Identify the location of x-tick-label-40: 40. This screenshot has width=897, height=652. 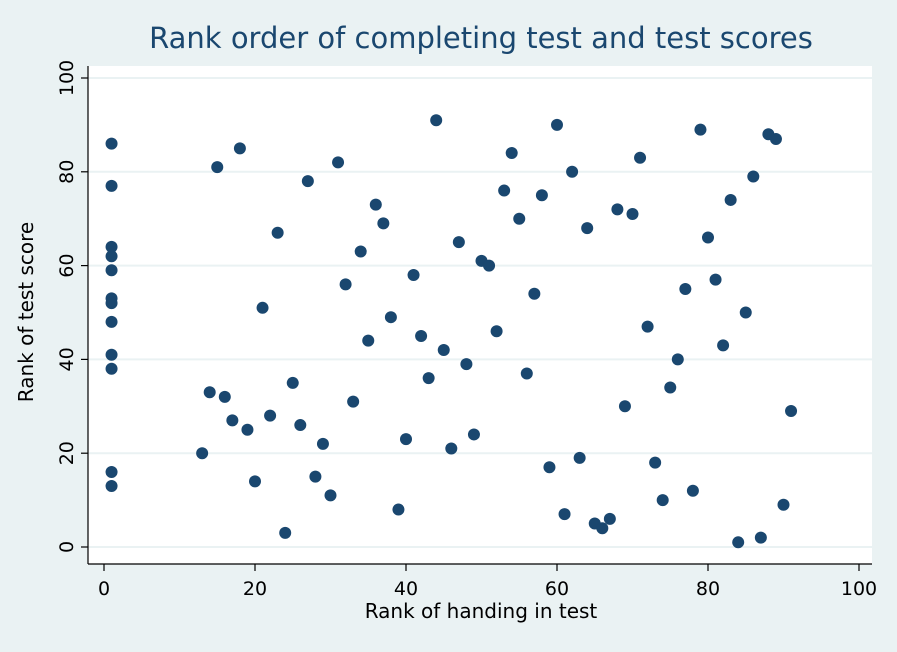
(406, 589).